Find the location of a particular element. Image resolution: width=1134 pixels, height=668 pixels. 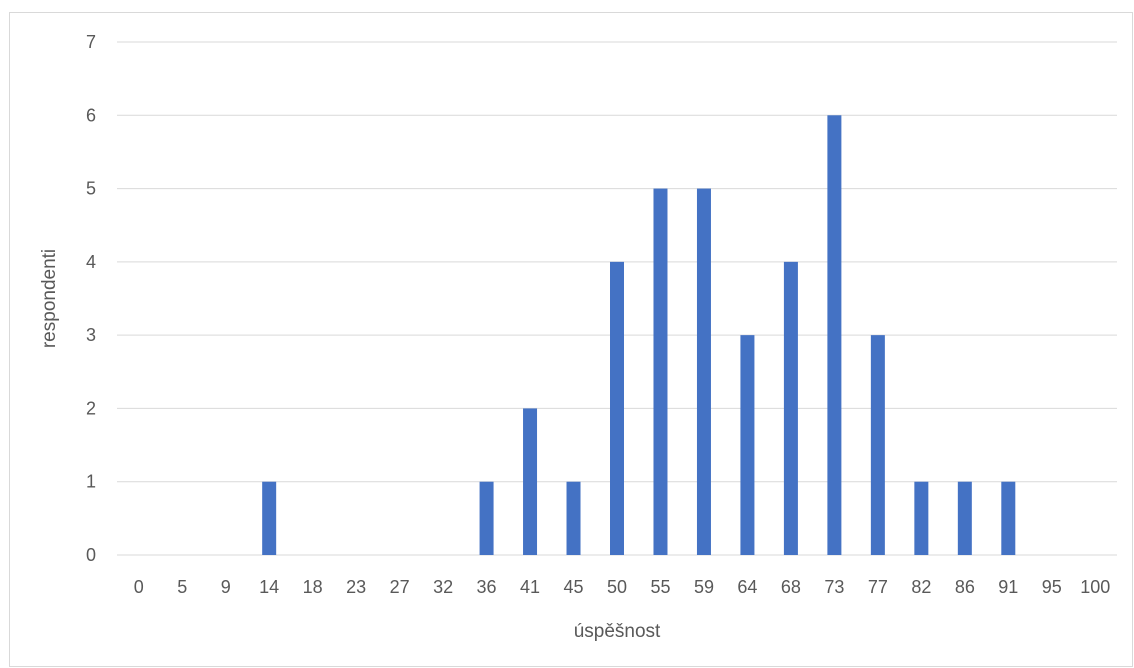

x-tick-label: 18 is located at coordinates (313, 587).